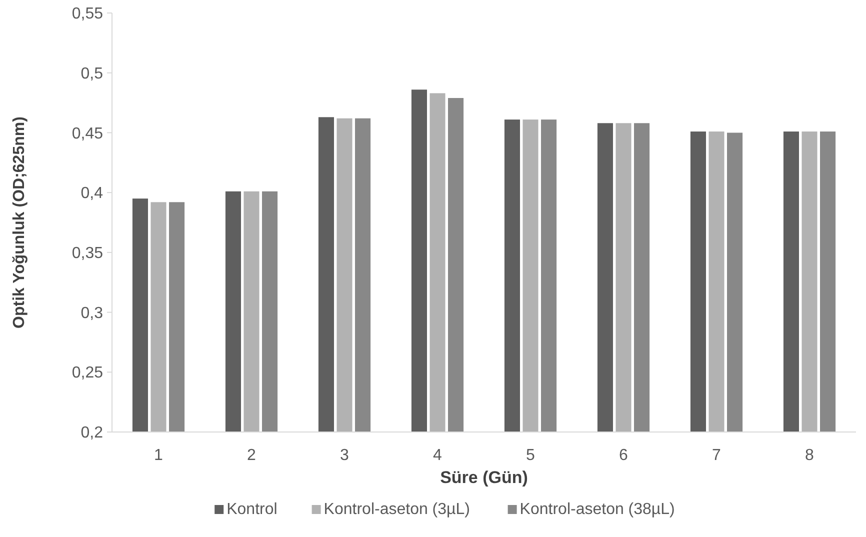  Describe the element at coordinates (437, 455) in the screenshot. I see `x-tick-label: 4` at that location.